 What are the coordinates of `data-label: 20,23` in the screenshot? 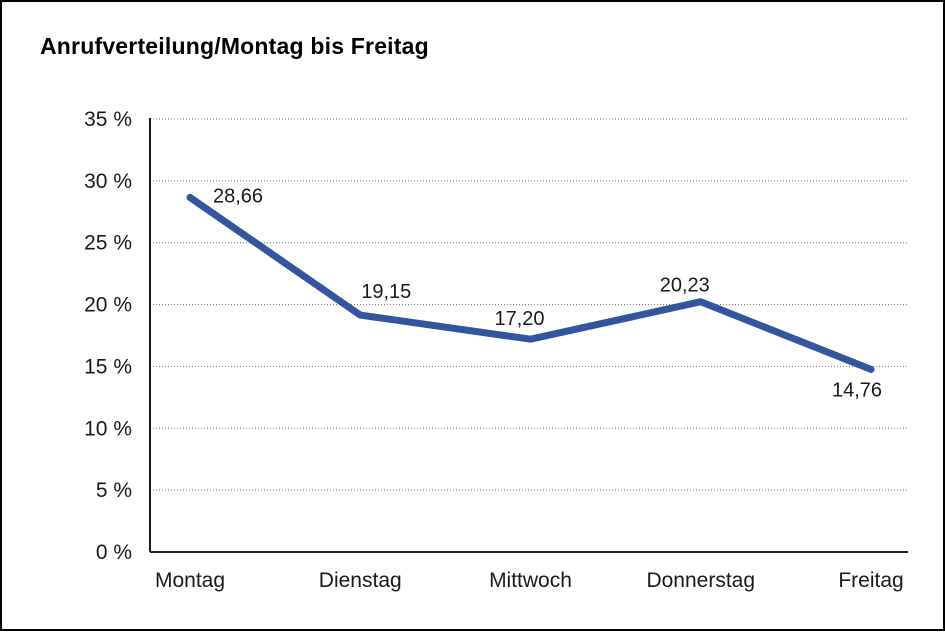 It's located at (685, 286).